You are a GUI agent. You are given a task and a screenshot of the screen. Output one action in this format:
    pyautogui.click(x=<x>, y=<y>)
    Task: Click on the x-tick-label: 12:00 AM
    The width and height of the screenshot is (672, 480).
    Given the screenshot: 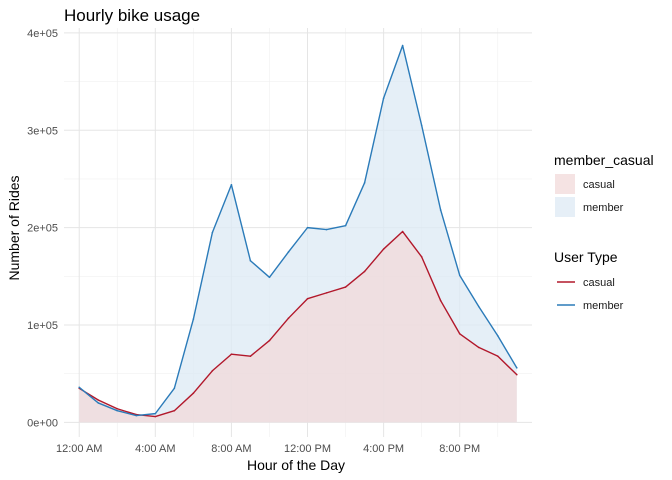 What is the action you would take?
    pyautogui.click(x=79, y=449)
    